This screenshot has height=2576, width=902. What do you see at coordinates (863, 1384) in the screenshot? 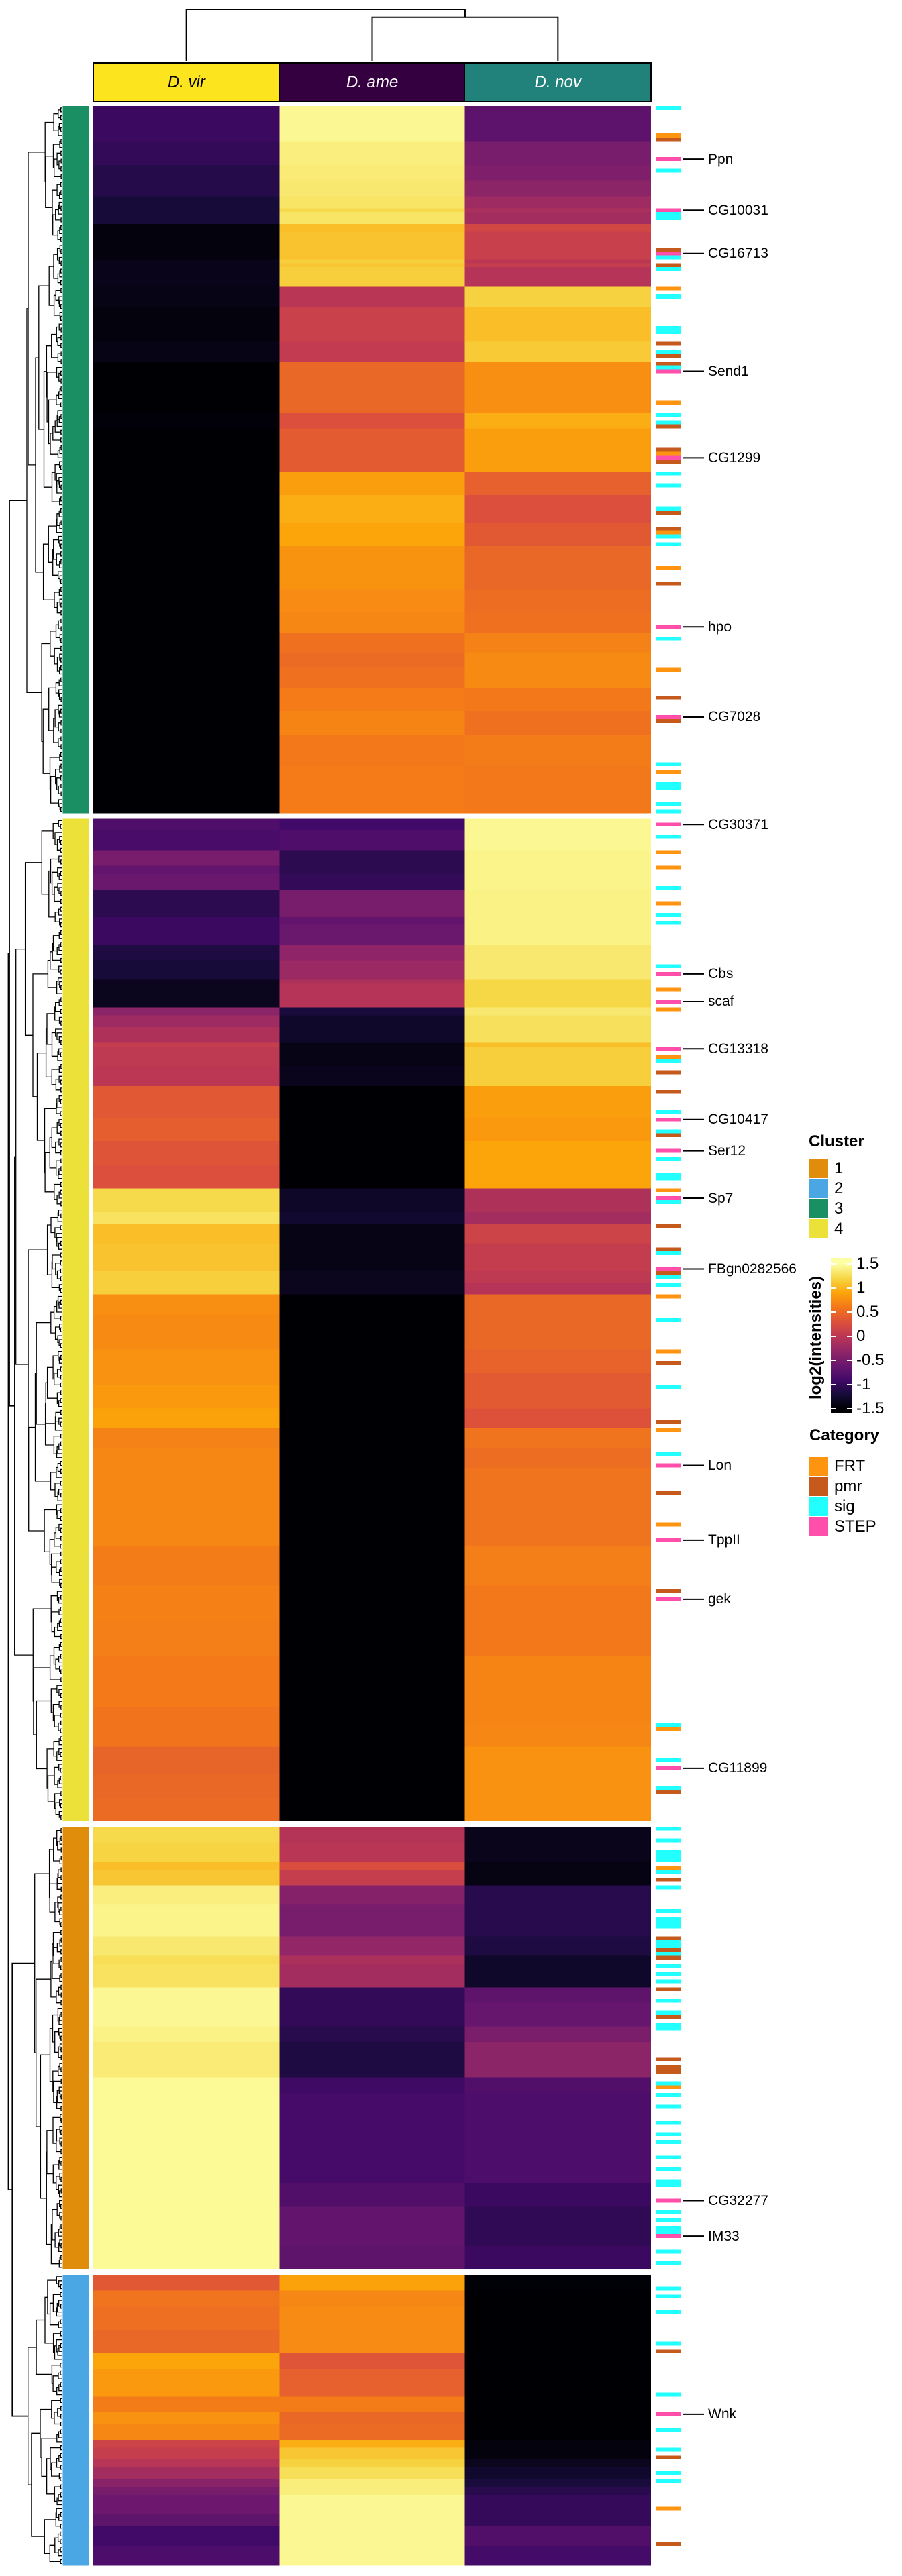
I see `colorbar-tick-label: -1` at bounding box center [863, 1384].